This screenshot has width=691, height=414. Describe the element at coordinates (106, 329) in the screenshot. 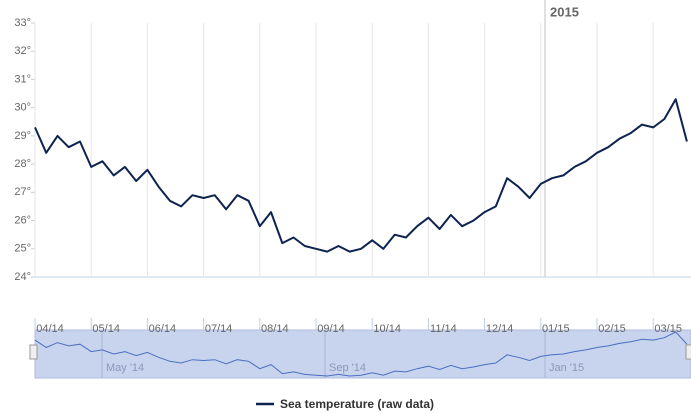

I see `x-tick-label: 05/14` at that location.